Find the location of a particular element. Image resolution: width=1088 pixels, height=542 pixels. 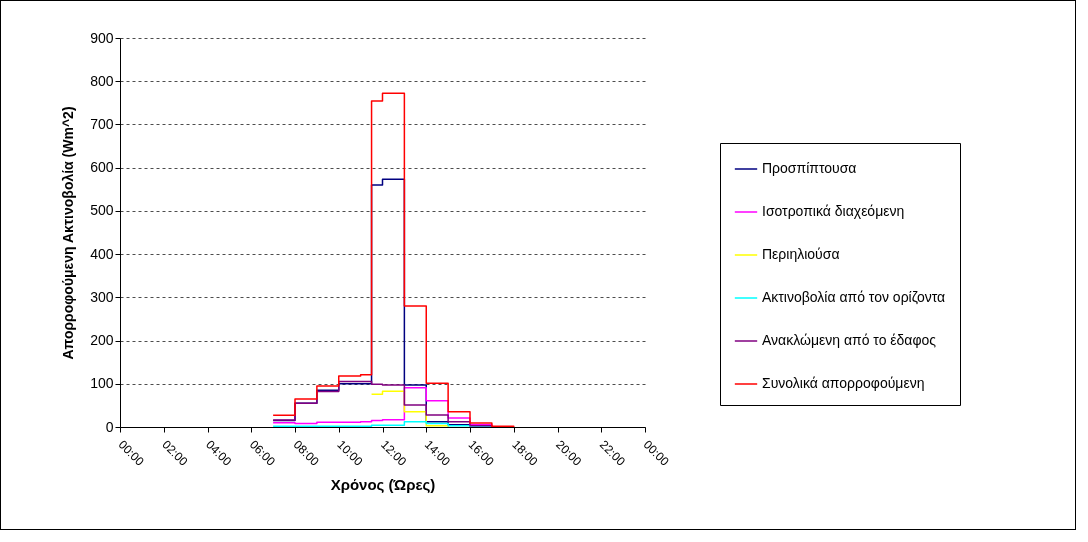

legend-label: Ισοτροπικά διαχεόμενη is located at coordinates (833, 211).